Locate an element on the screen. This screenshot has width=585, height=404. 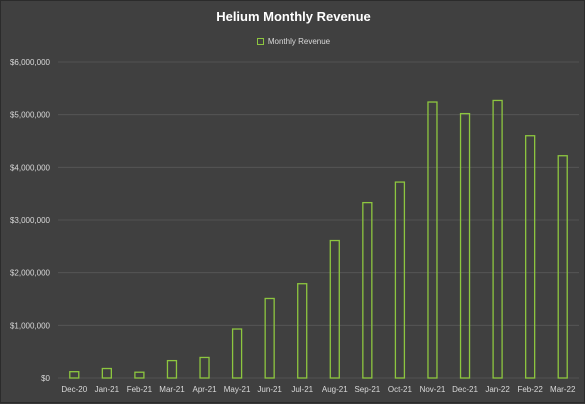
x-tick-label: Jun-21 is located at coordinates (269, 389).